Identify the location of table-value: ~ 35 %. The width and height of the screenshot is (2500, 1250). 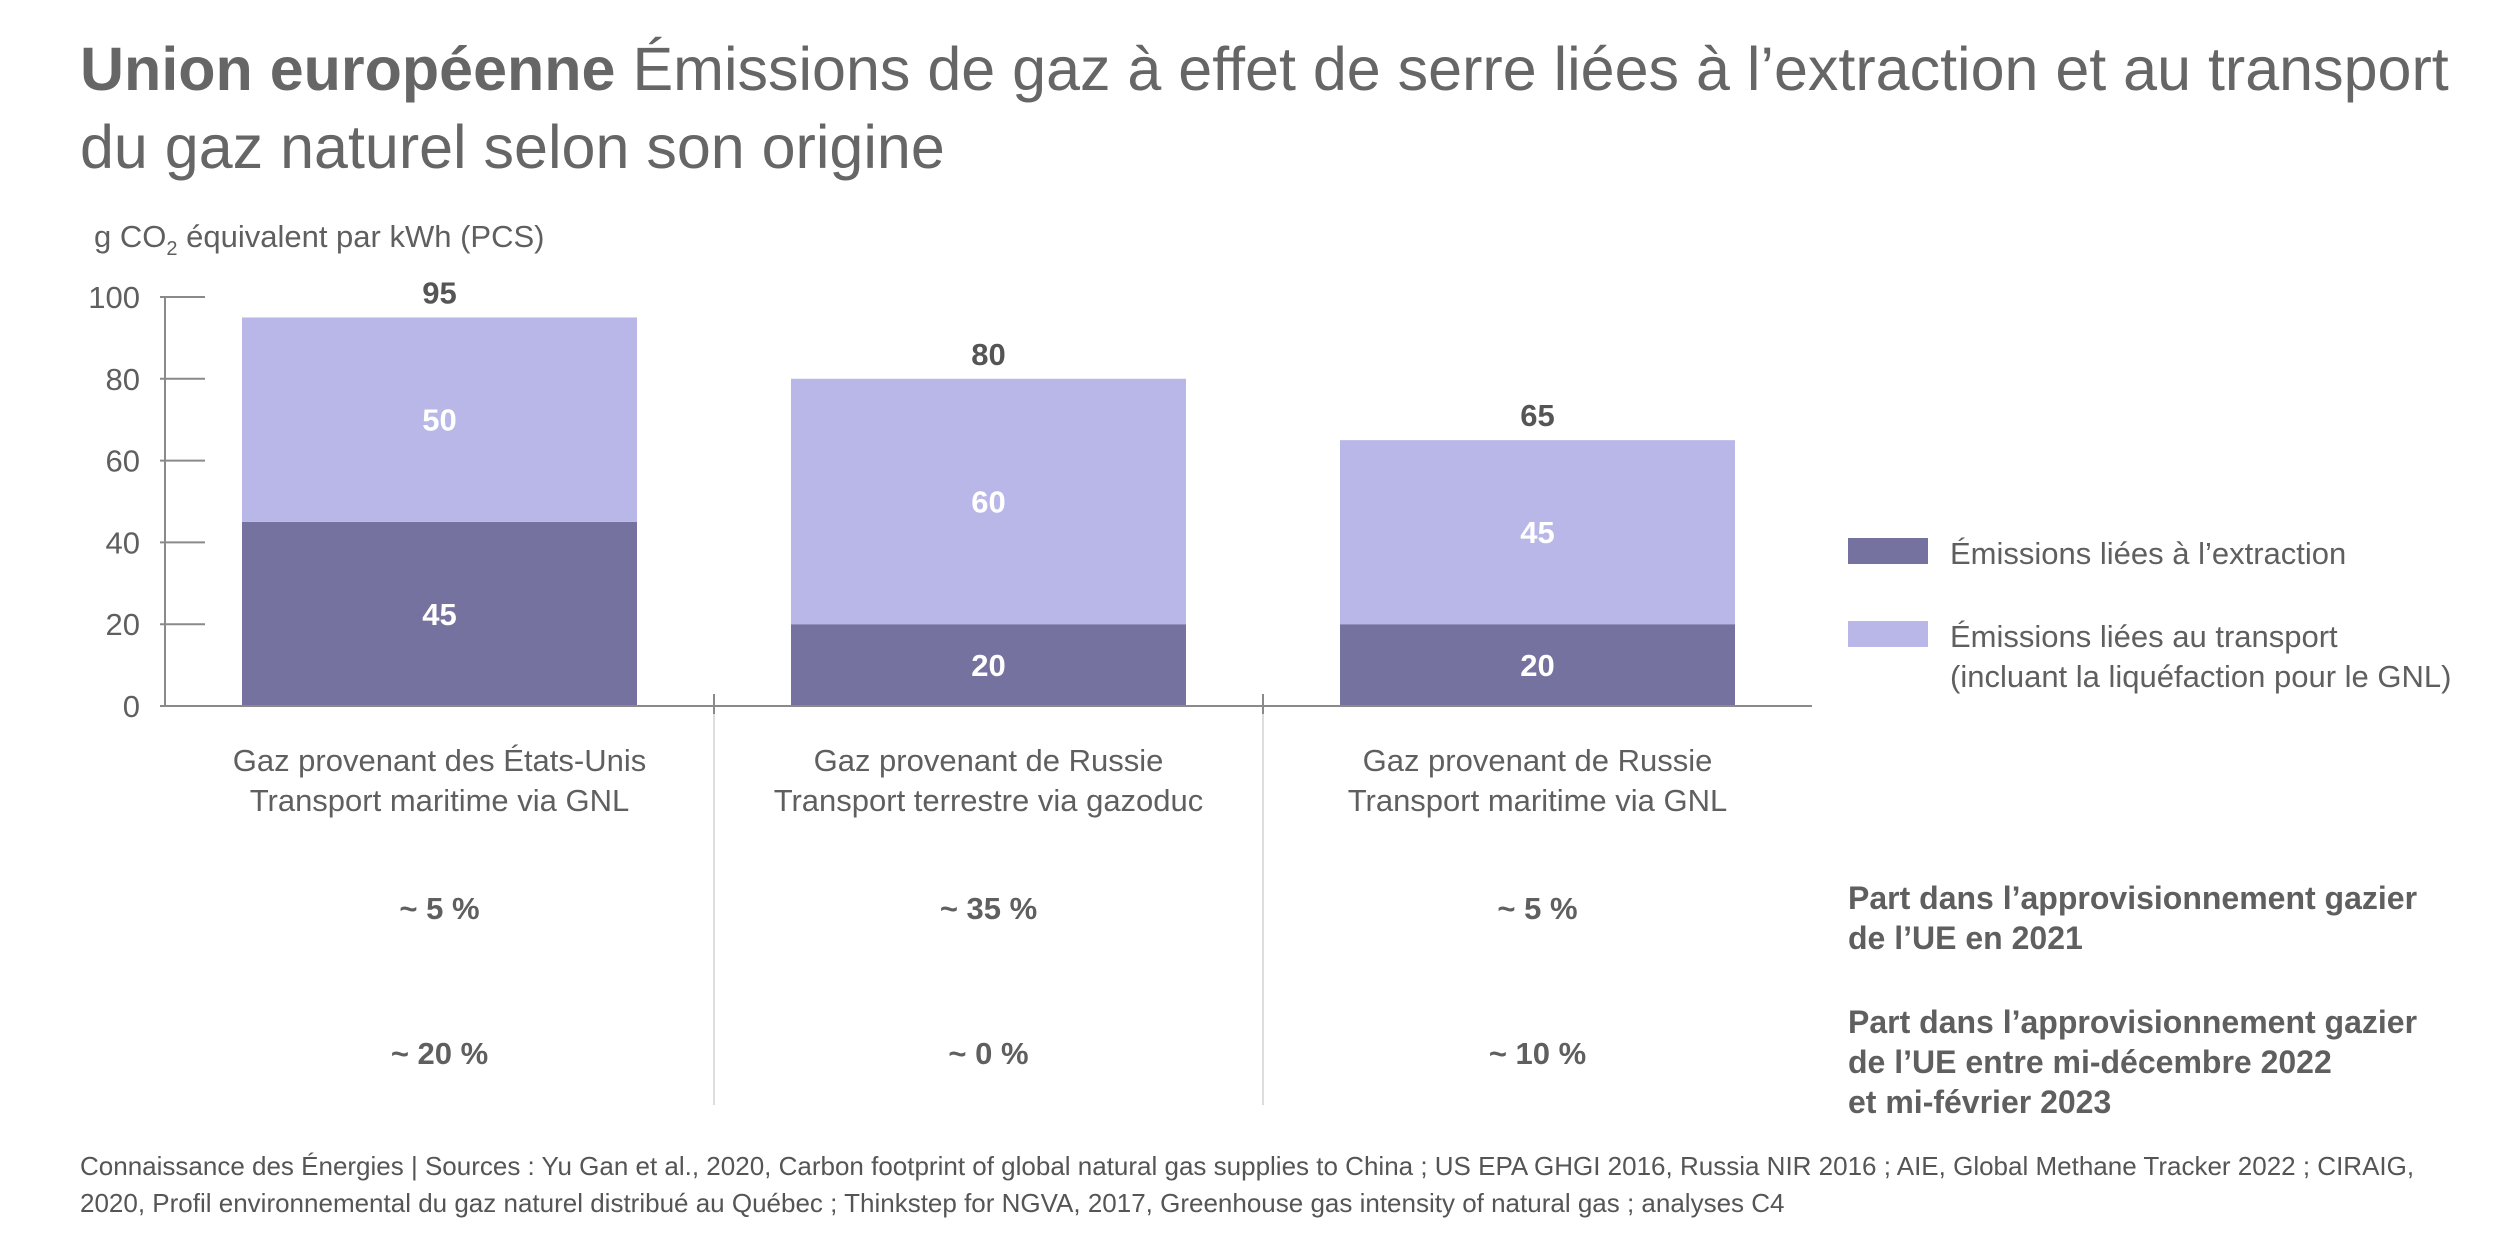
(988, 908).